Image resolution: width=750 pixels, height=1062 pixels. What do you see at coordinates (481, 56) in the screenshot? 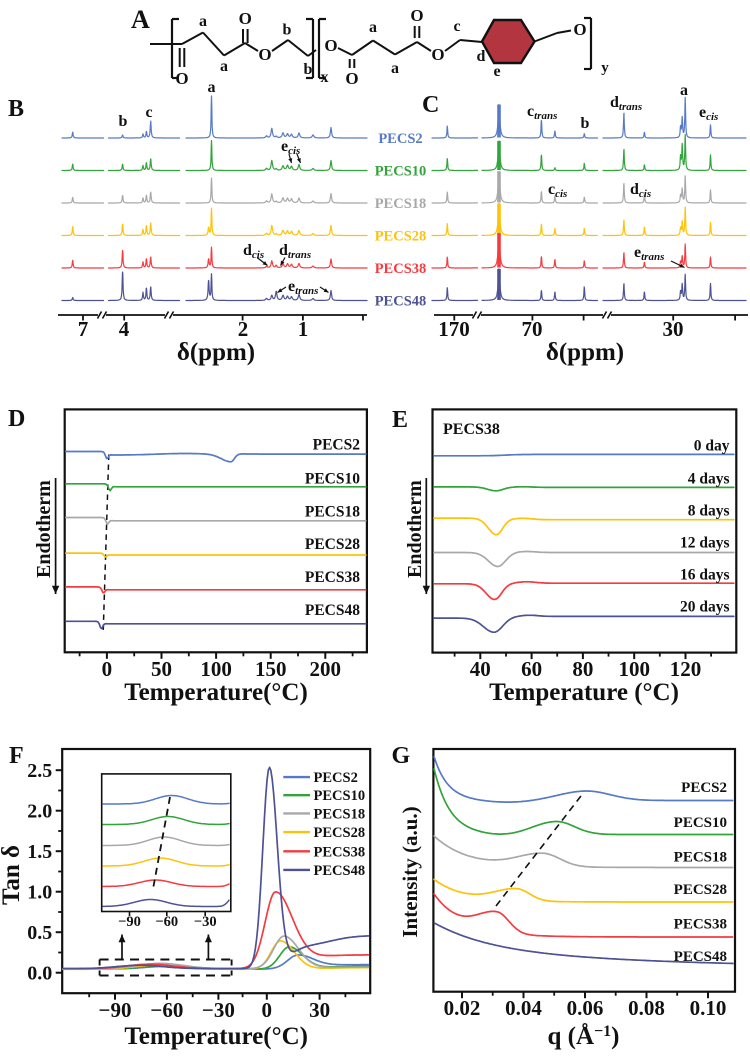
I see `svg-text: d` at bounding box center [481, 56].